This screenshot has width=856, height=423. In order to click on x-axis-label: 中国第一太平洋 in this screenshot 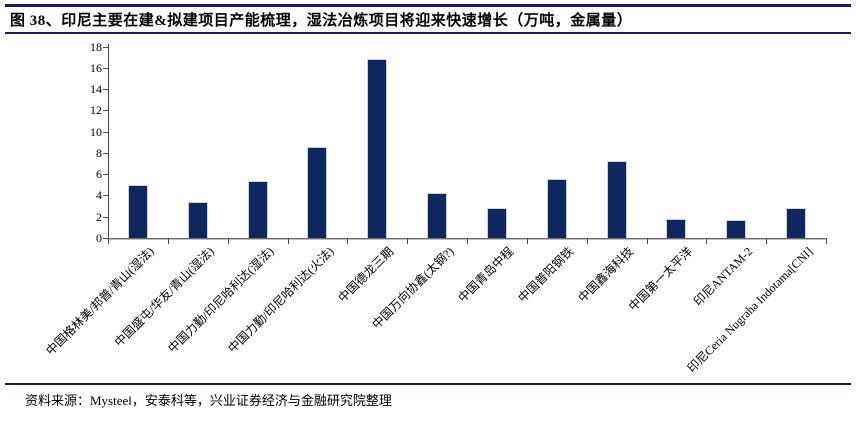, I will do `click(661, 279)`.